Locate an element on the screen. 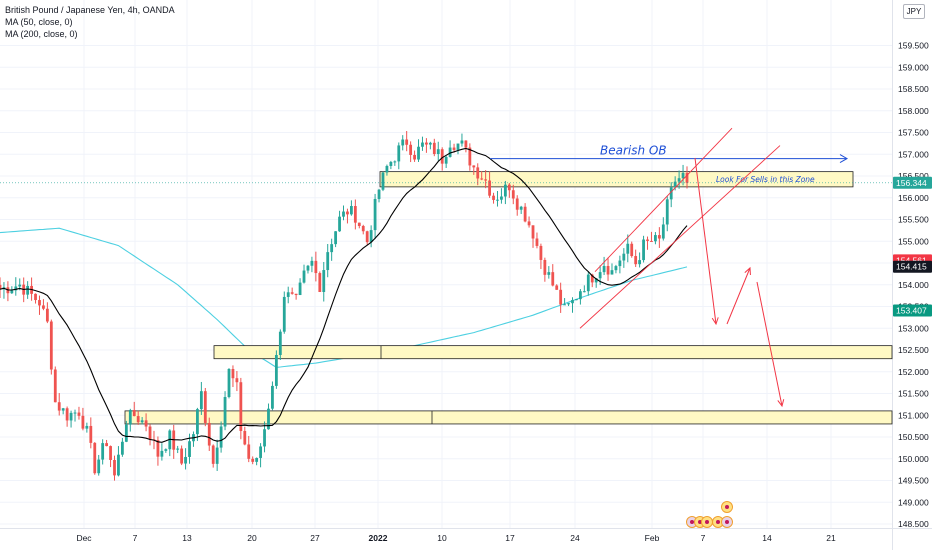 Image resolution: width=932 pixels, height=550 pixels. price-tick-label: 151.500 is located at coordinates (913, 394).